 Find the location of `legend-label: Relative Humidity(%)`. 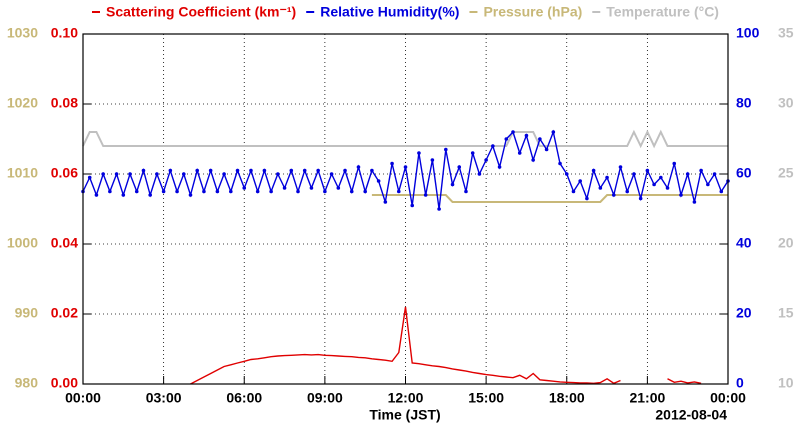

legend-label: Relative Humidity(%) is located at coordinates (389, 12).